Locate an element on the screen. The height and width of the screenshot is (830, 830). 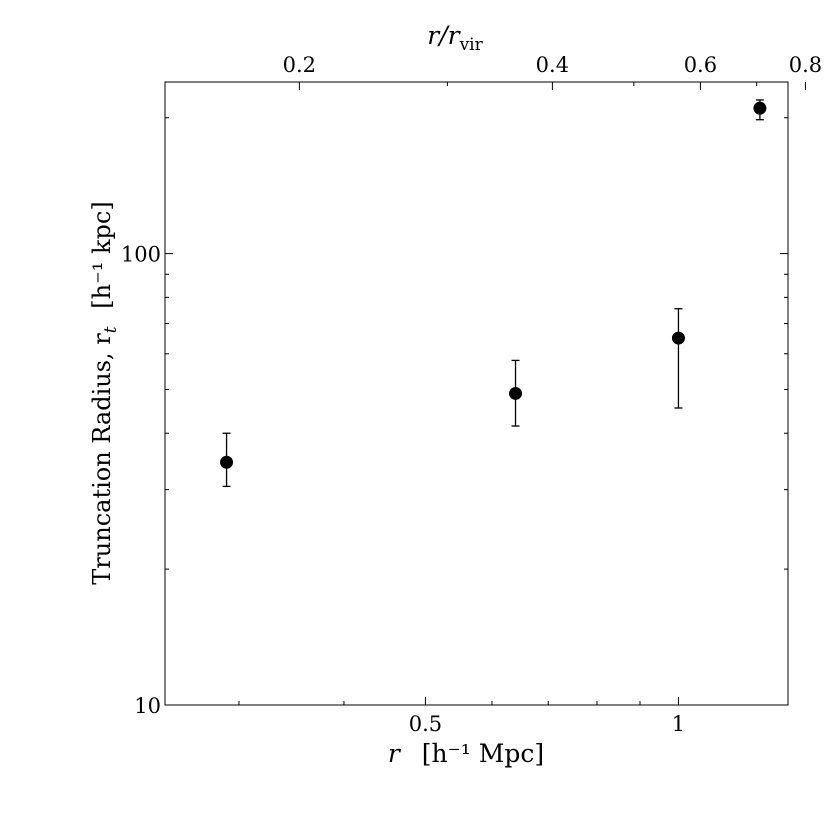
y-tick-label: 100 is located at coordinates (141, 255).